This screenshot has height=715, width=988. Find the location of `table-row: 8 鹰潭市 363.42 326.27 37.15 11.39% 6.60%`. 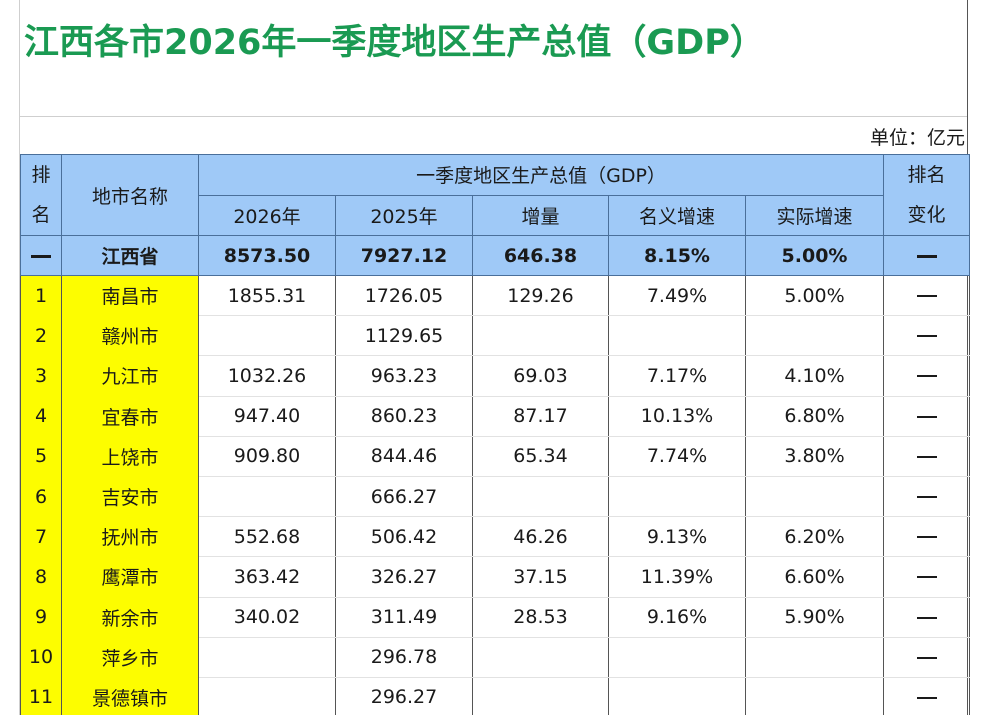

table-row: 8 鹰潭市 363.42 326.27 37.15 11.39% 6.60% is located at coordinates (495, 577).